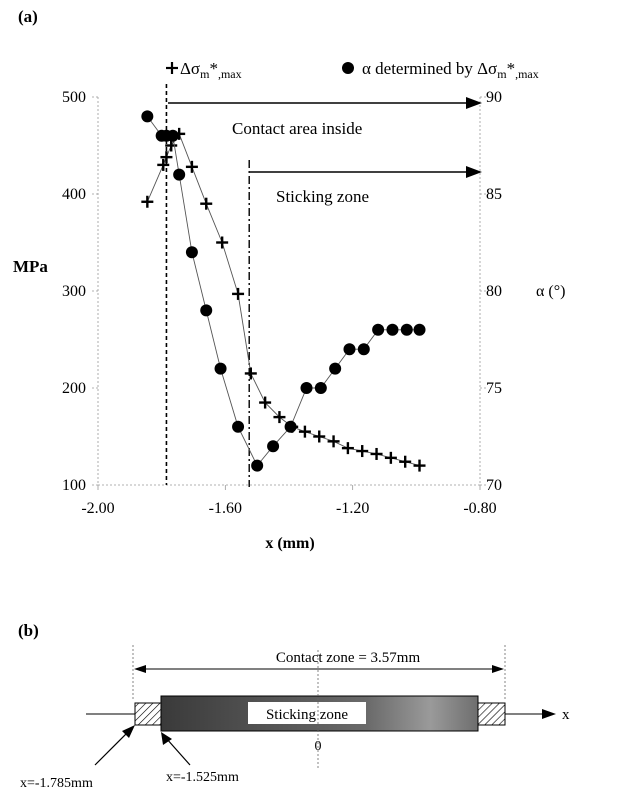 This screenshot has width=618, height=793. Describe the element at coordinates (491, 714) in the screenshot. I see `slip-zone-right` at that location.